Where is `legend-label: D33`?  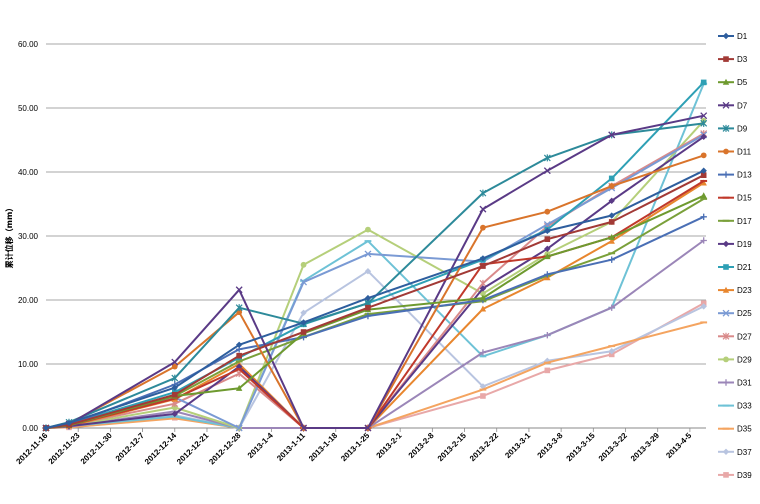
legend-label: D33 is located at coordinates (744, 406).